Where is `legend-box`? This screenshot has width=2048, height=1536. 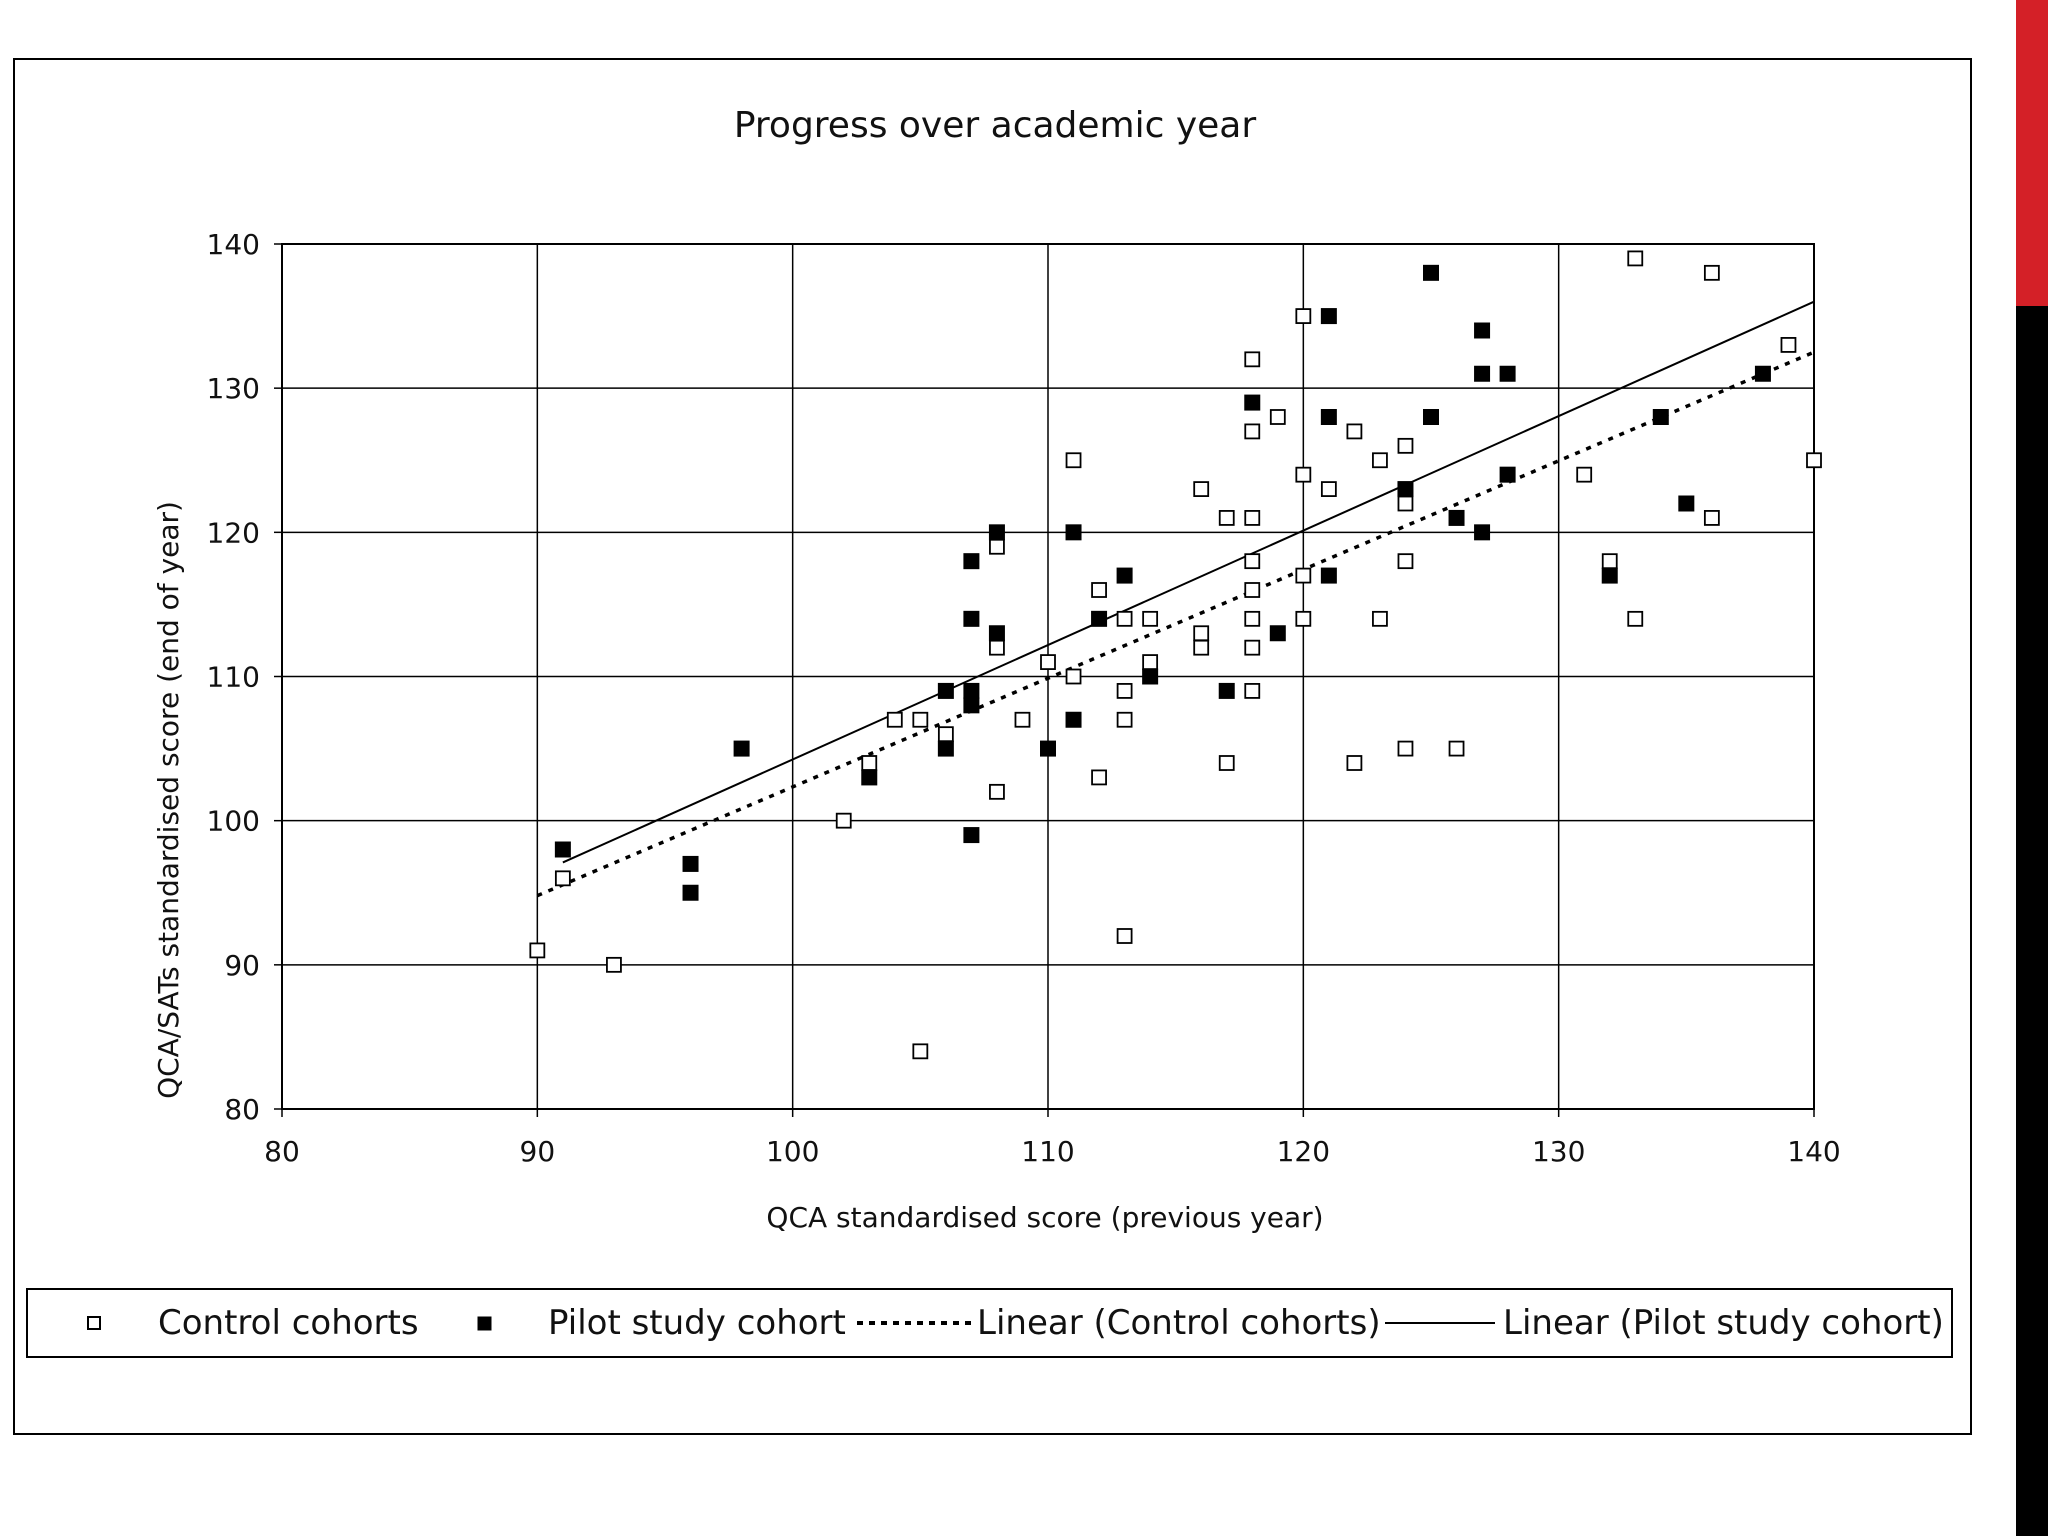 legend-box is located at coordinates (989, 1323).